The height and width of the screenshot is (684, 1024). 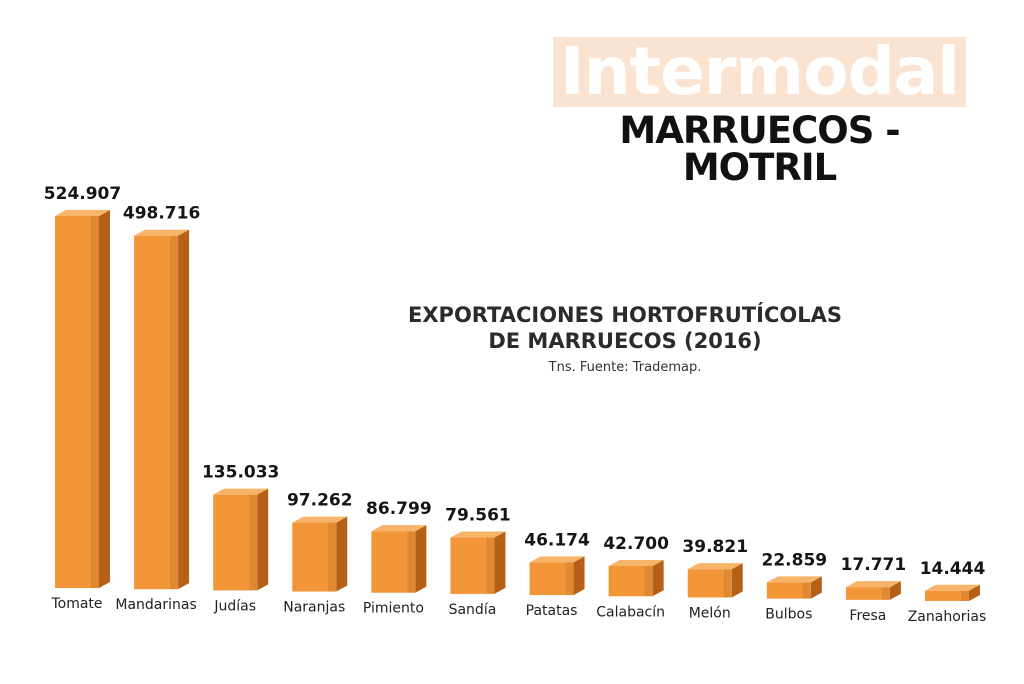 I want to click on bar-fresa, so click(x=873, y=590).